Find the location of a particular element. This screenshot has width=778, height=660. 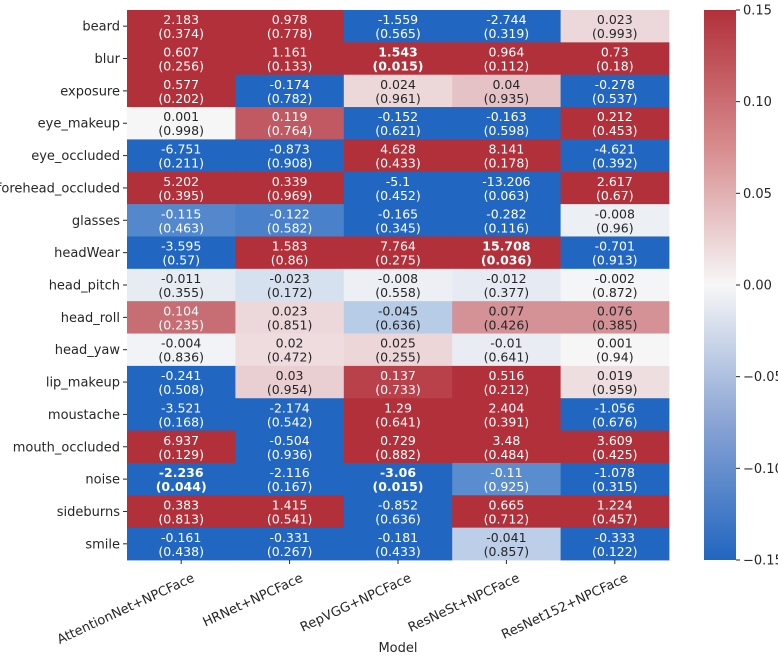

cell-p-value-label: (0.345) is located at coordinates (398, 227).